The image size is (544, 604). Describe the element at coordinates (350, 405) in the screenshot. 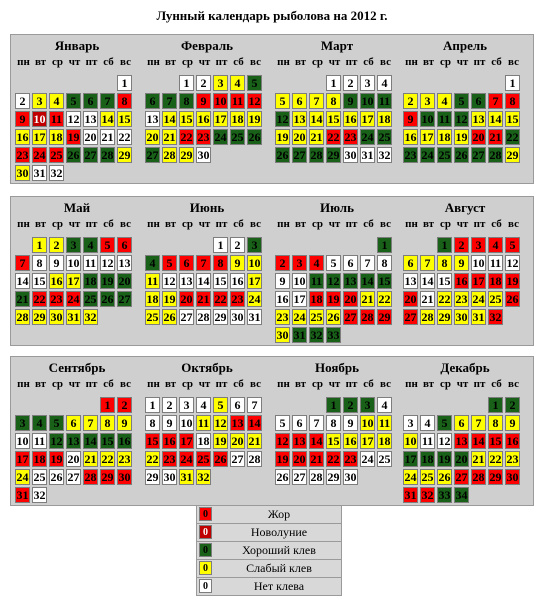

I see `day-cell: 2` at that location.